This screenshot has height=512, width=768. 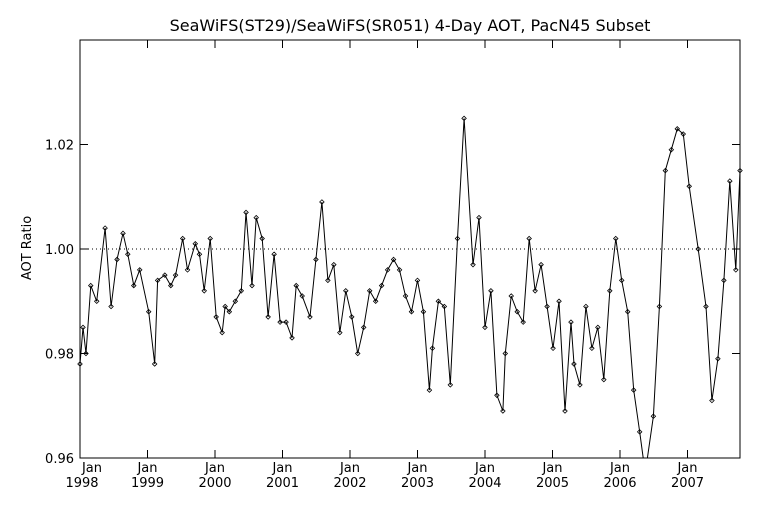 I want to click on x-tick-year-label: 1999, so click(x=147, y=483).